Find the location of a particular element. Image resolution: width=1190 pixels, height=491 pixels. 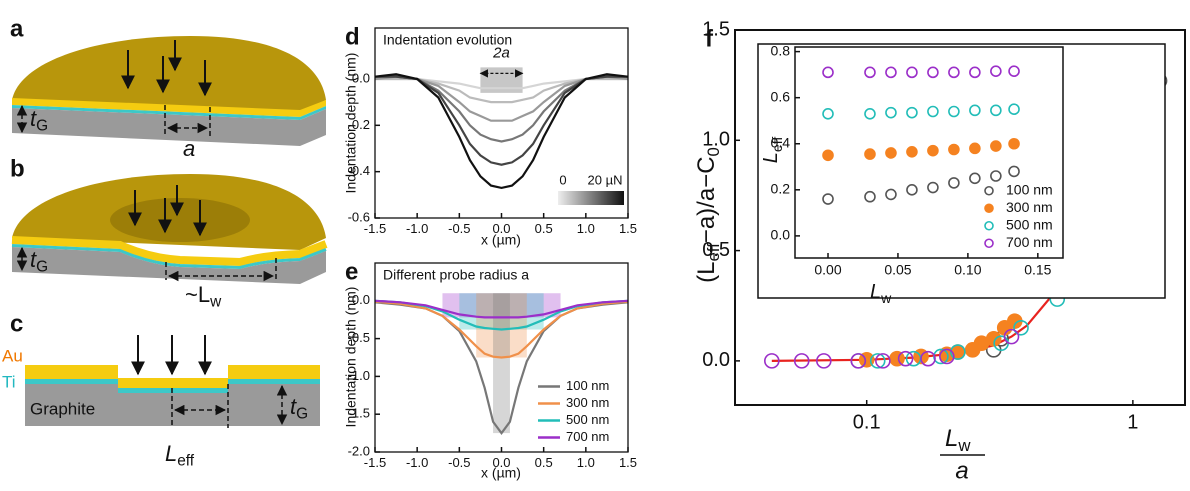

dip is located at coordinates (180, 220).